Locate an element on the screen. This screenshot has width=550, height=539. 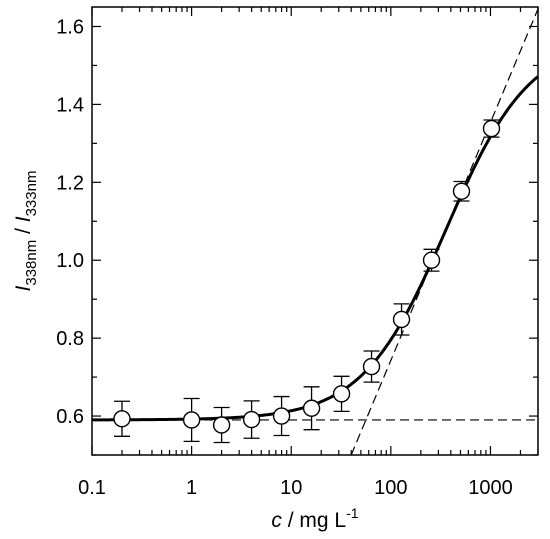
x-axis-title: c / mg L-1 is located at coordinates (314, 518).